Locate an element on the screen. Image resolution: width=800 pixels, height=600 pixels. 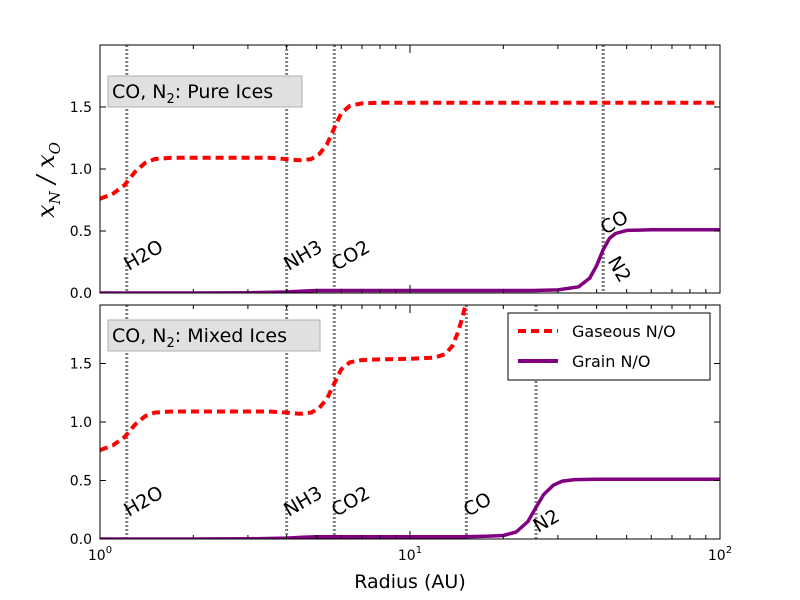
gaseous-no-line-top is located at coordinates (410, 150).